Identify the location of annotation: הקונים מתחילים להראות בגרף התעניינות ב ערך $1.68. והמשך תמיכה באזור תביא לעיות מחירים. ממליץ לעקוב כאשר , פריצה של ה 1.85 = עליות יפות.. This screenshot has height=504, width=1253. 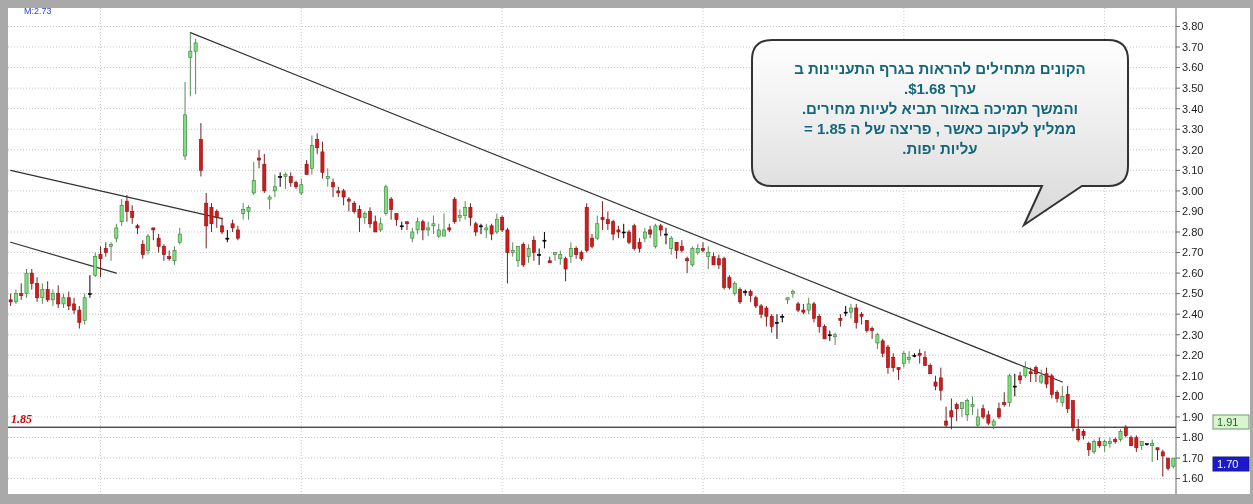
(940, 108).